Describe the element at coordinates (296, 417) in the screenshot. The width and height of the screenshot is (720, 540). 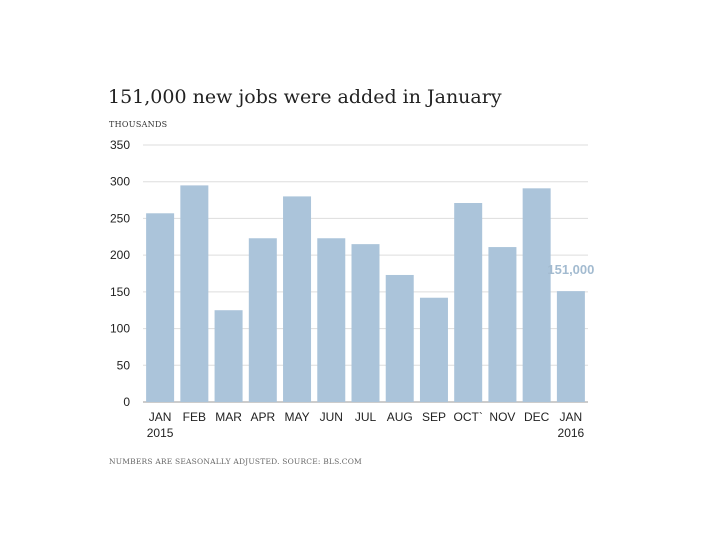
I see `x-tick-label: MAY` at that location.